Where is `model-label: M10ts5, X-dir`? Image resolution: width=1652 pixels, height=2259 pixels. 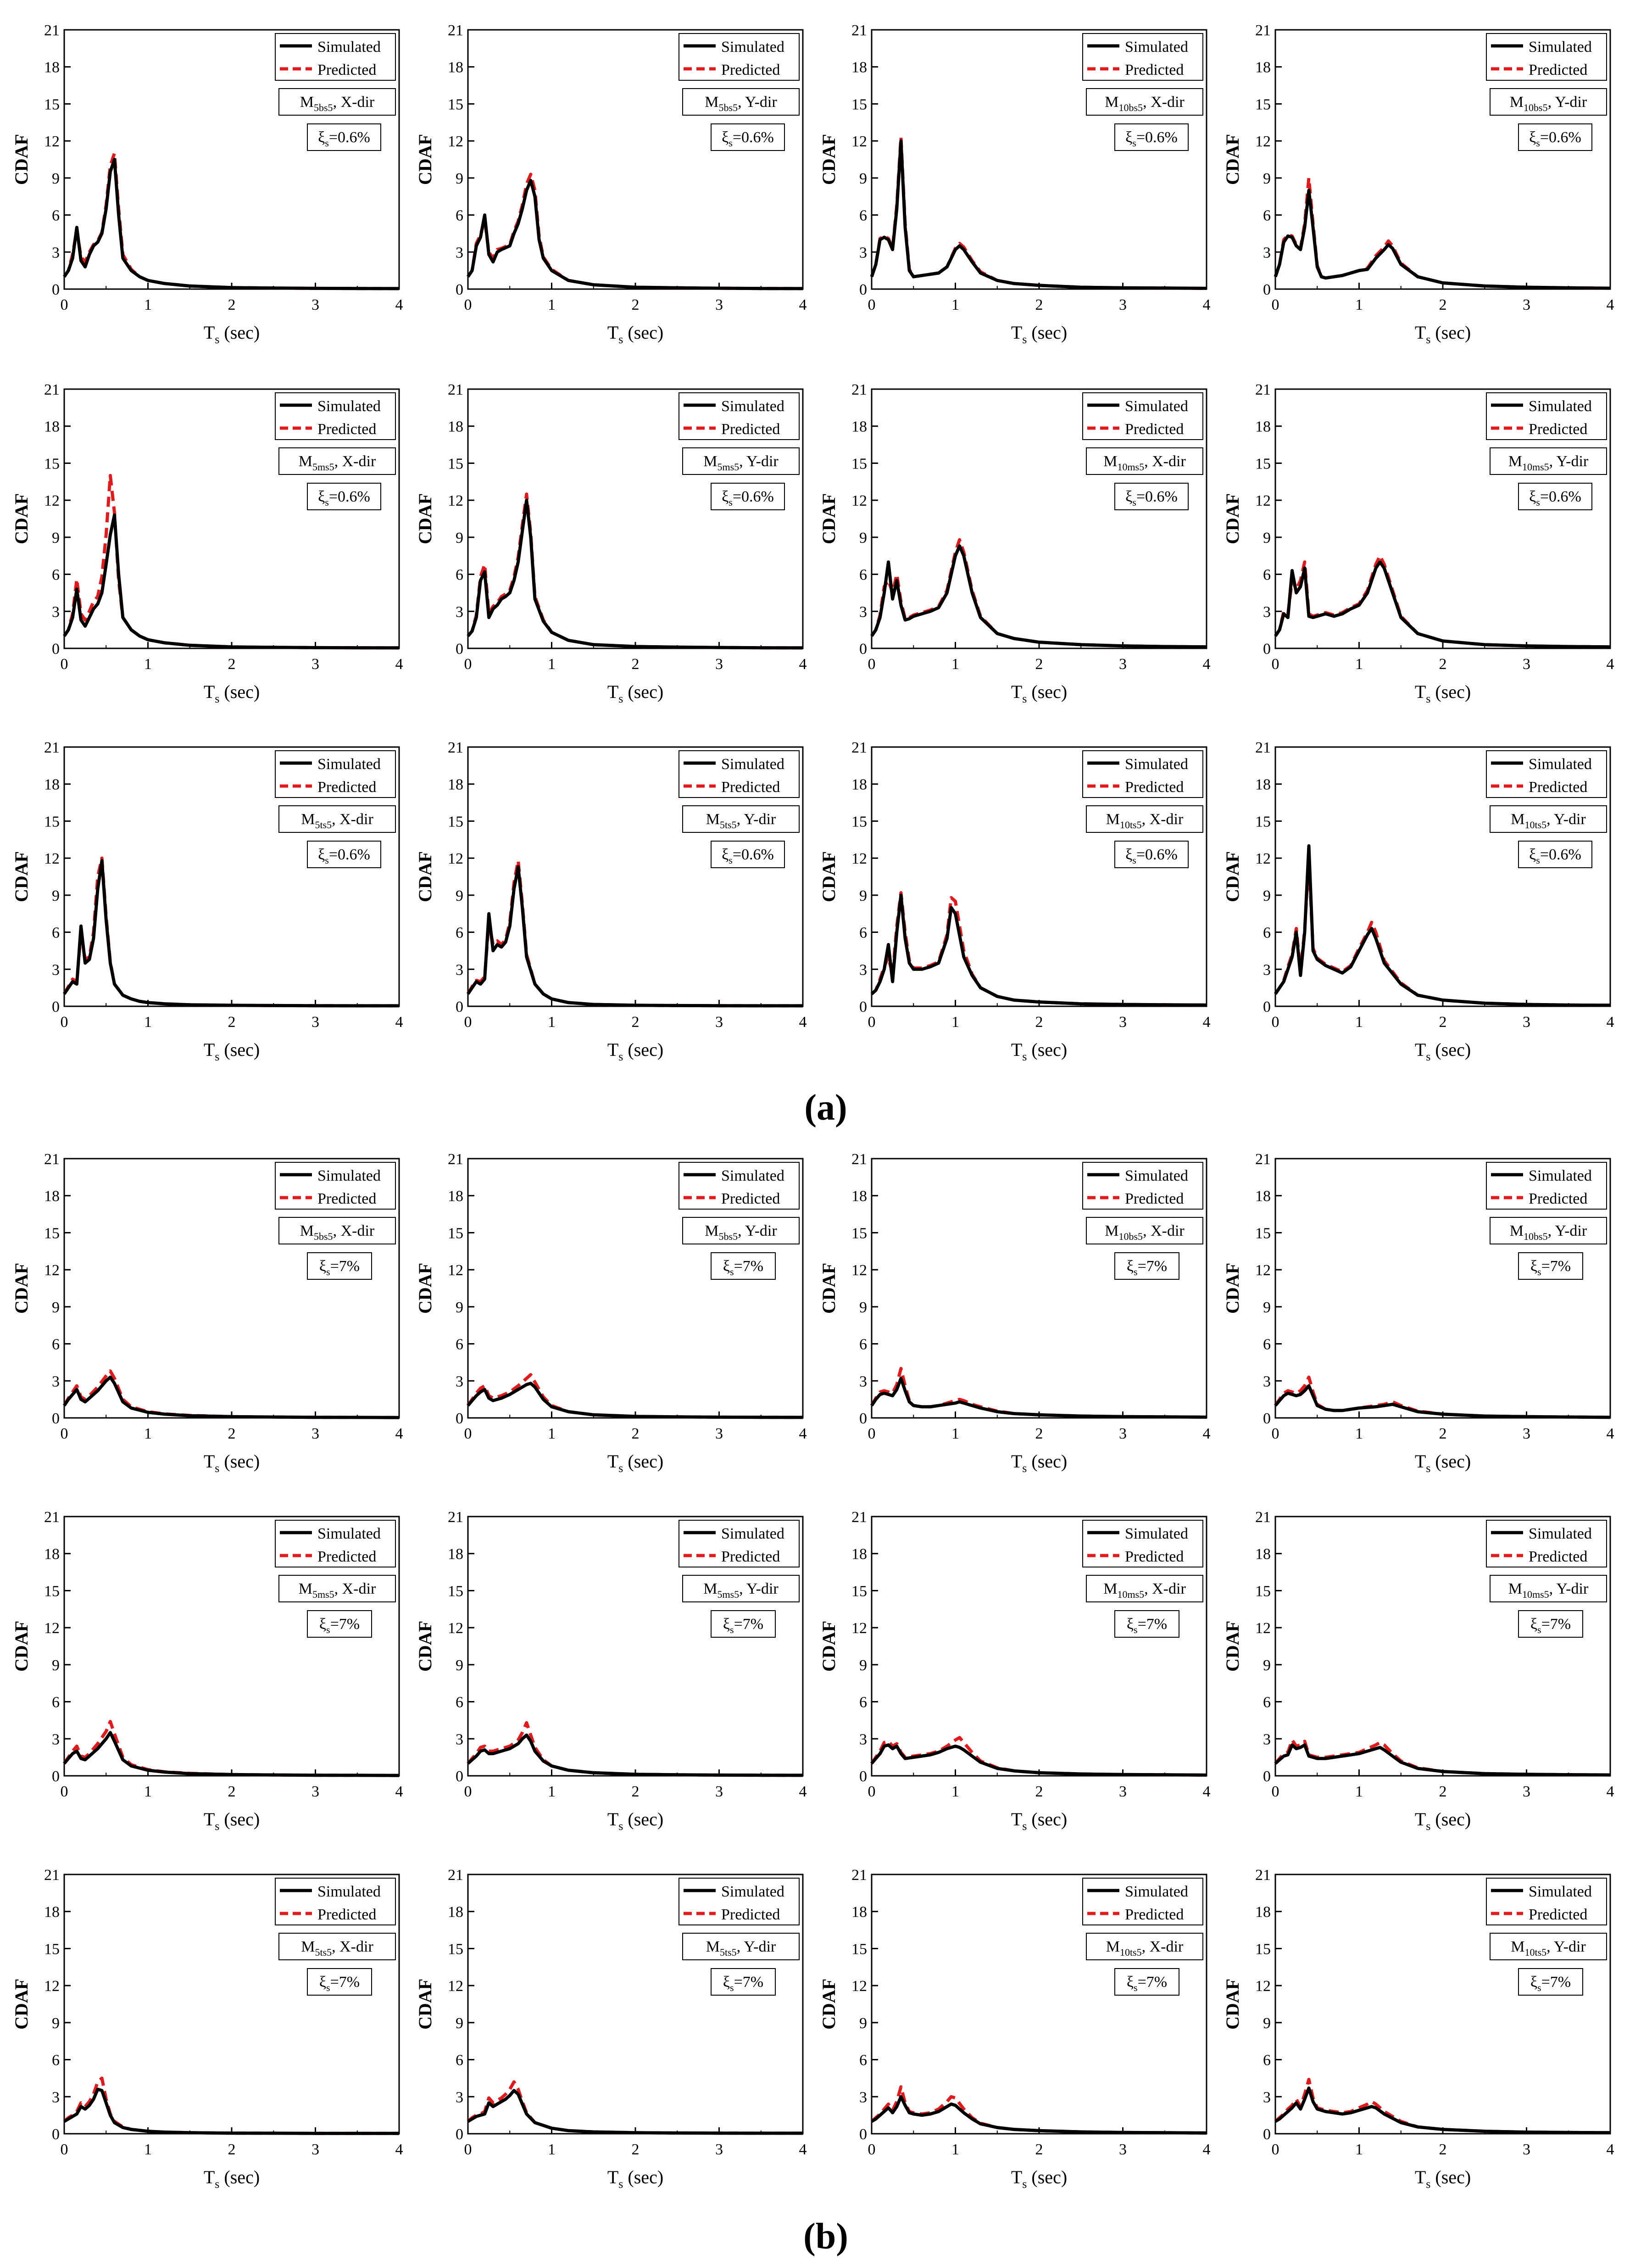 model-label: M10ts5, X-dir is located at coordinates (1145, 821).